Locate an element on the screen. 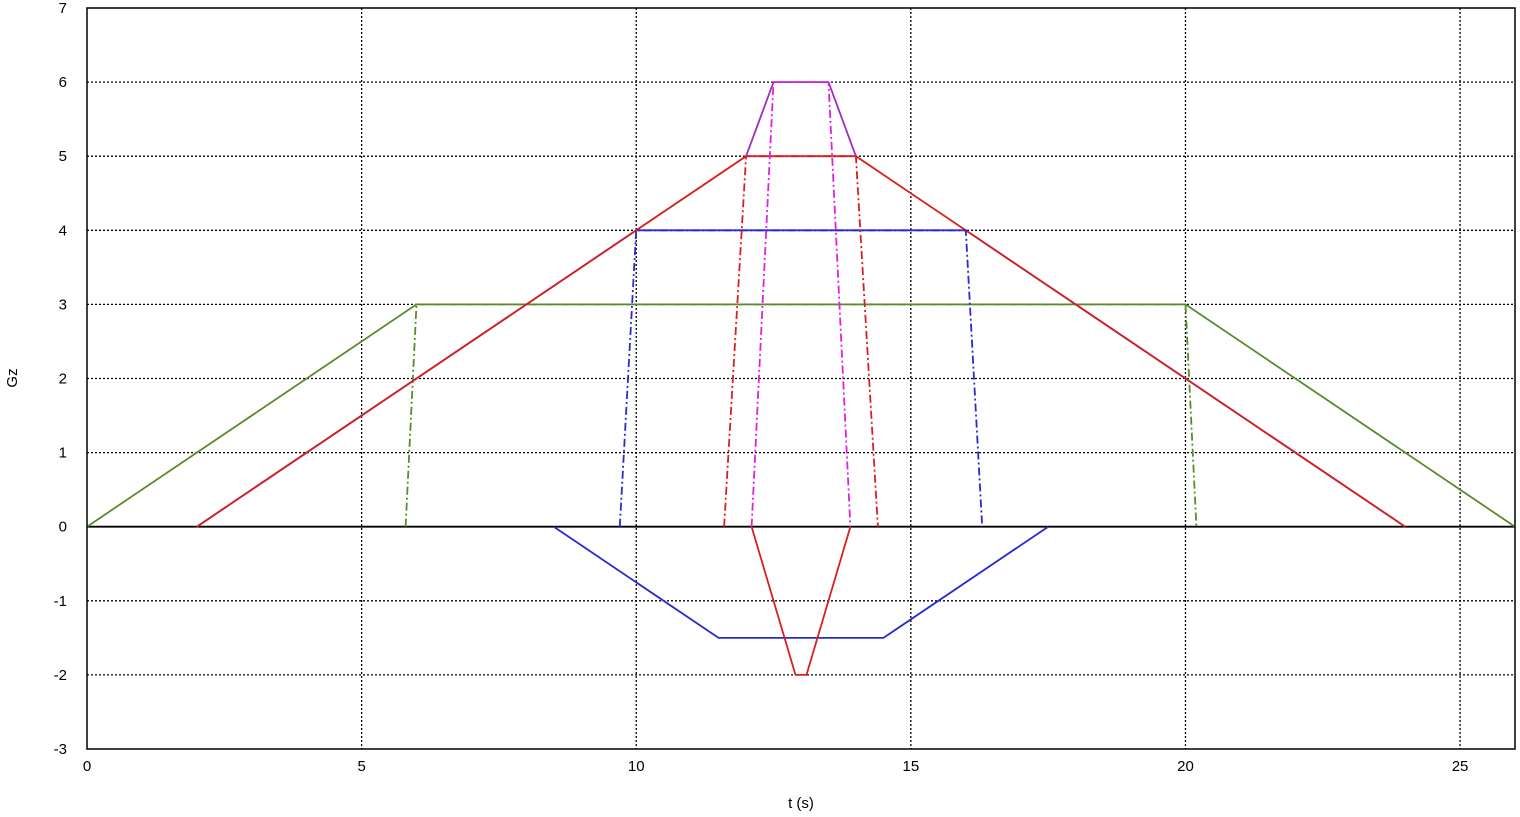 The width and height of the screenshot is (1520, 817). y-tick-label: 5 is located at coordinates (63, 156).